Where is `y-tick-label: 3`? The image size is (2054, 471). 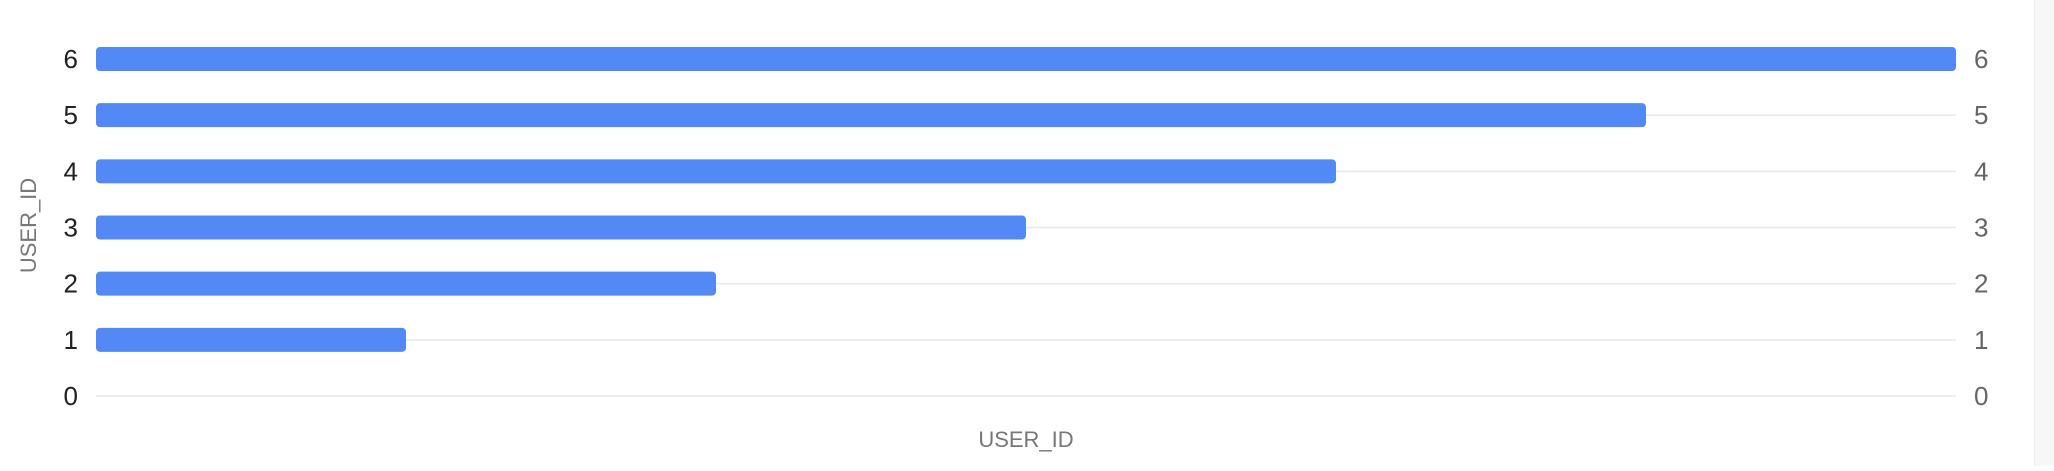 y-tick-label: 3 is located at coordinates (71, 228).